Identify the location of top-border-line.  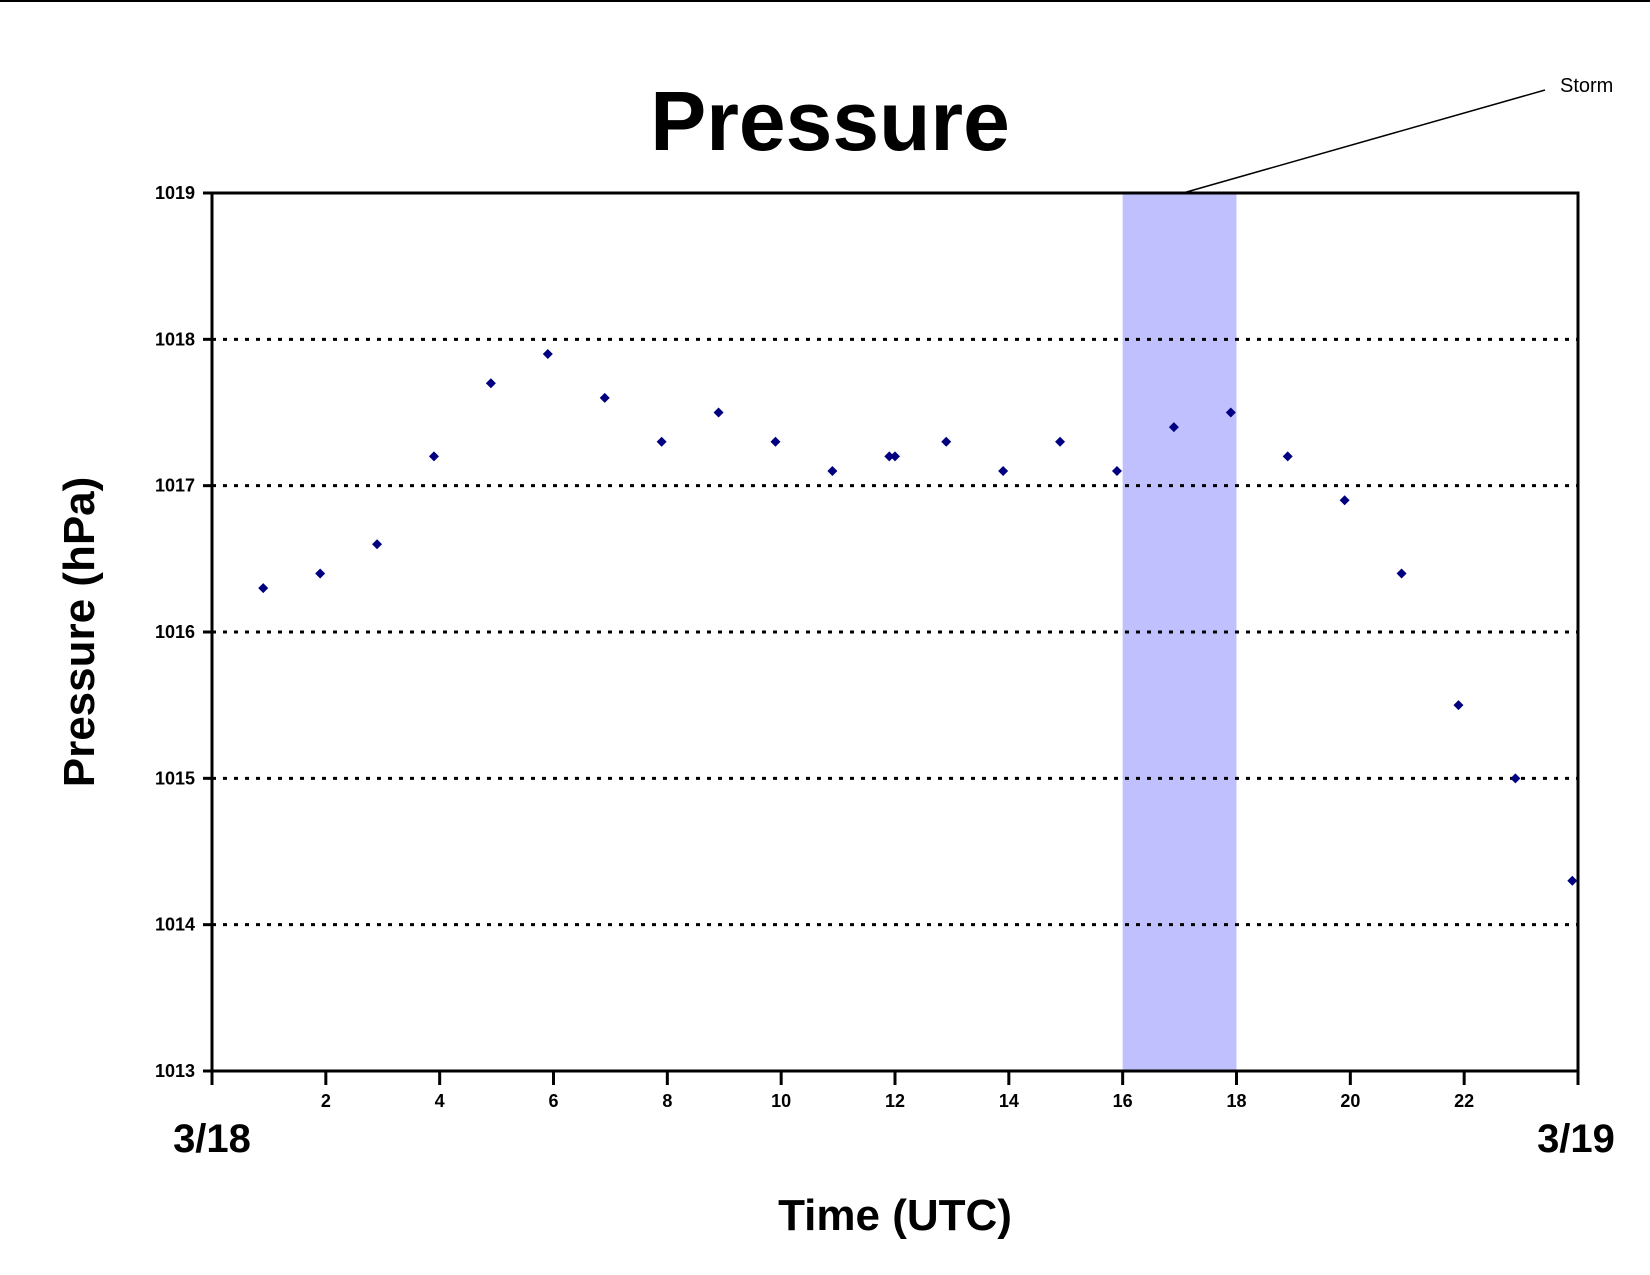
(825, 1).